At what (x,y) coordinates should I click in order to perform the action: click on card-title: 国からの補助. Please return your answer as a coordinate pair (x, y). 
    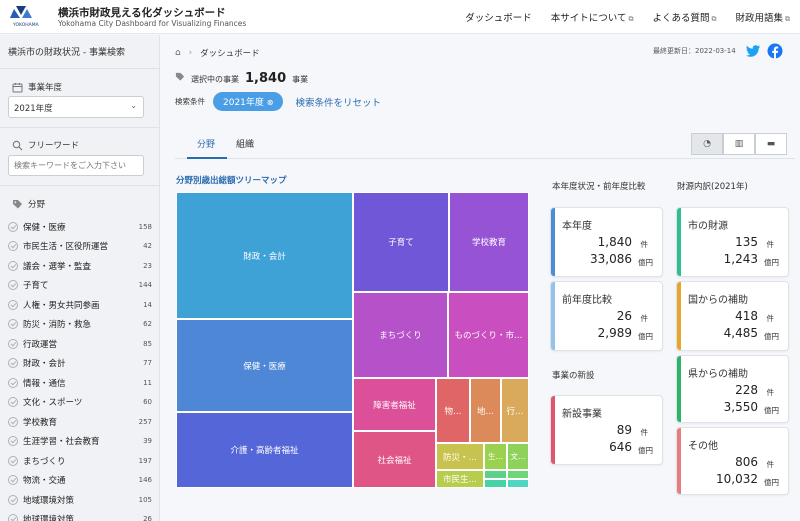
    Looking at the image, I should click on (718, 300).